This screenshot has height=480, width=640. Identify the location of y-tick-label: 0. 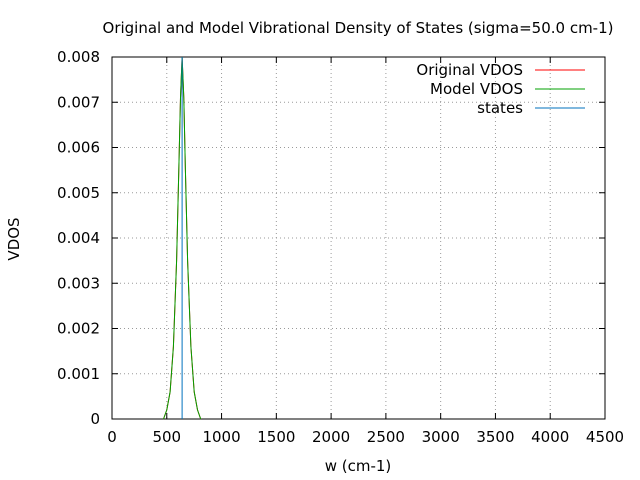
(95, 419).